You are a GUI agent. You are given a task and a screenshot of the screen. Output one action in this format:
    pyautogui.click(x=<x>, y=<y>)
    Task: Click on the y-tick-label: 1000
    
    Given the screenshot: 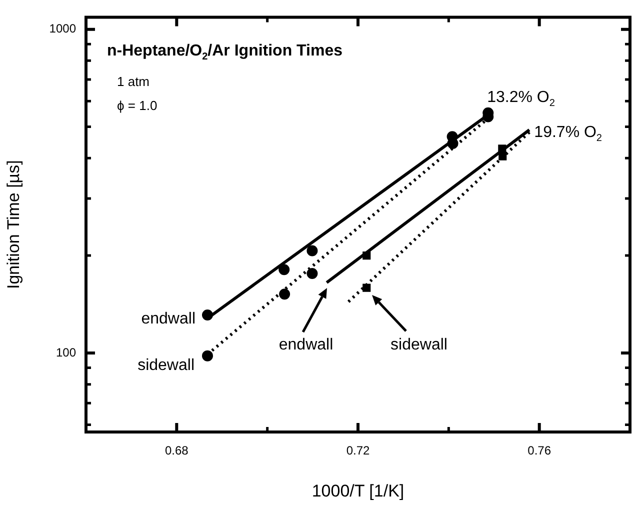 What is the action you would take?
    pyautogui.click(x=62, y=29)
    